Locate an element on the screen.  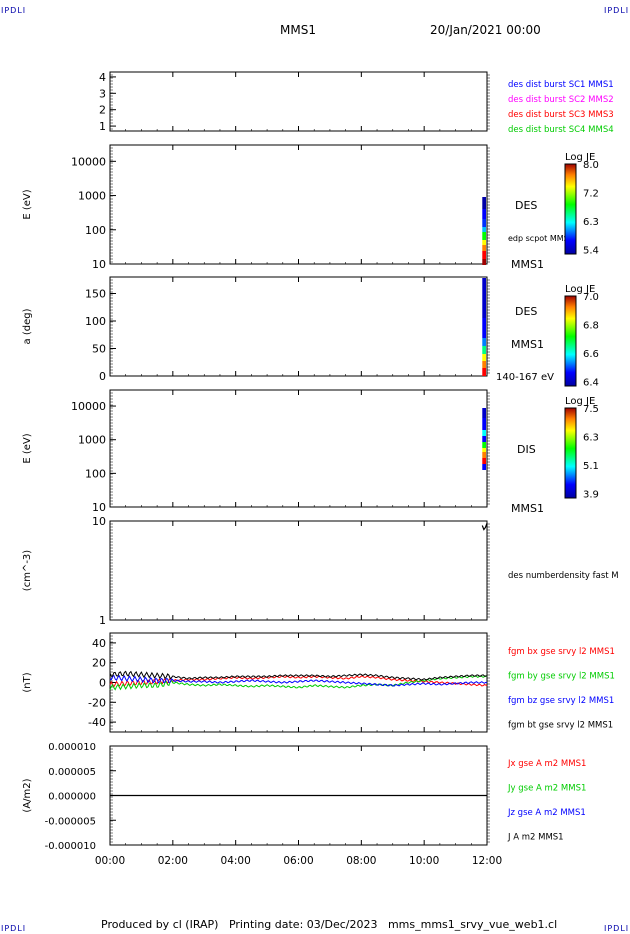
colorbar-tick-label: 7.2 is located at coordinates (591, 194).